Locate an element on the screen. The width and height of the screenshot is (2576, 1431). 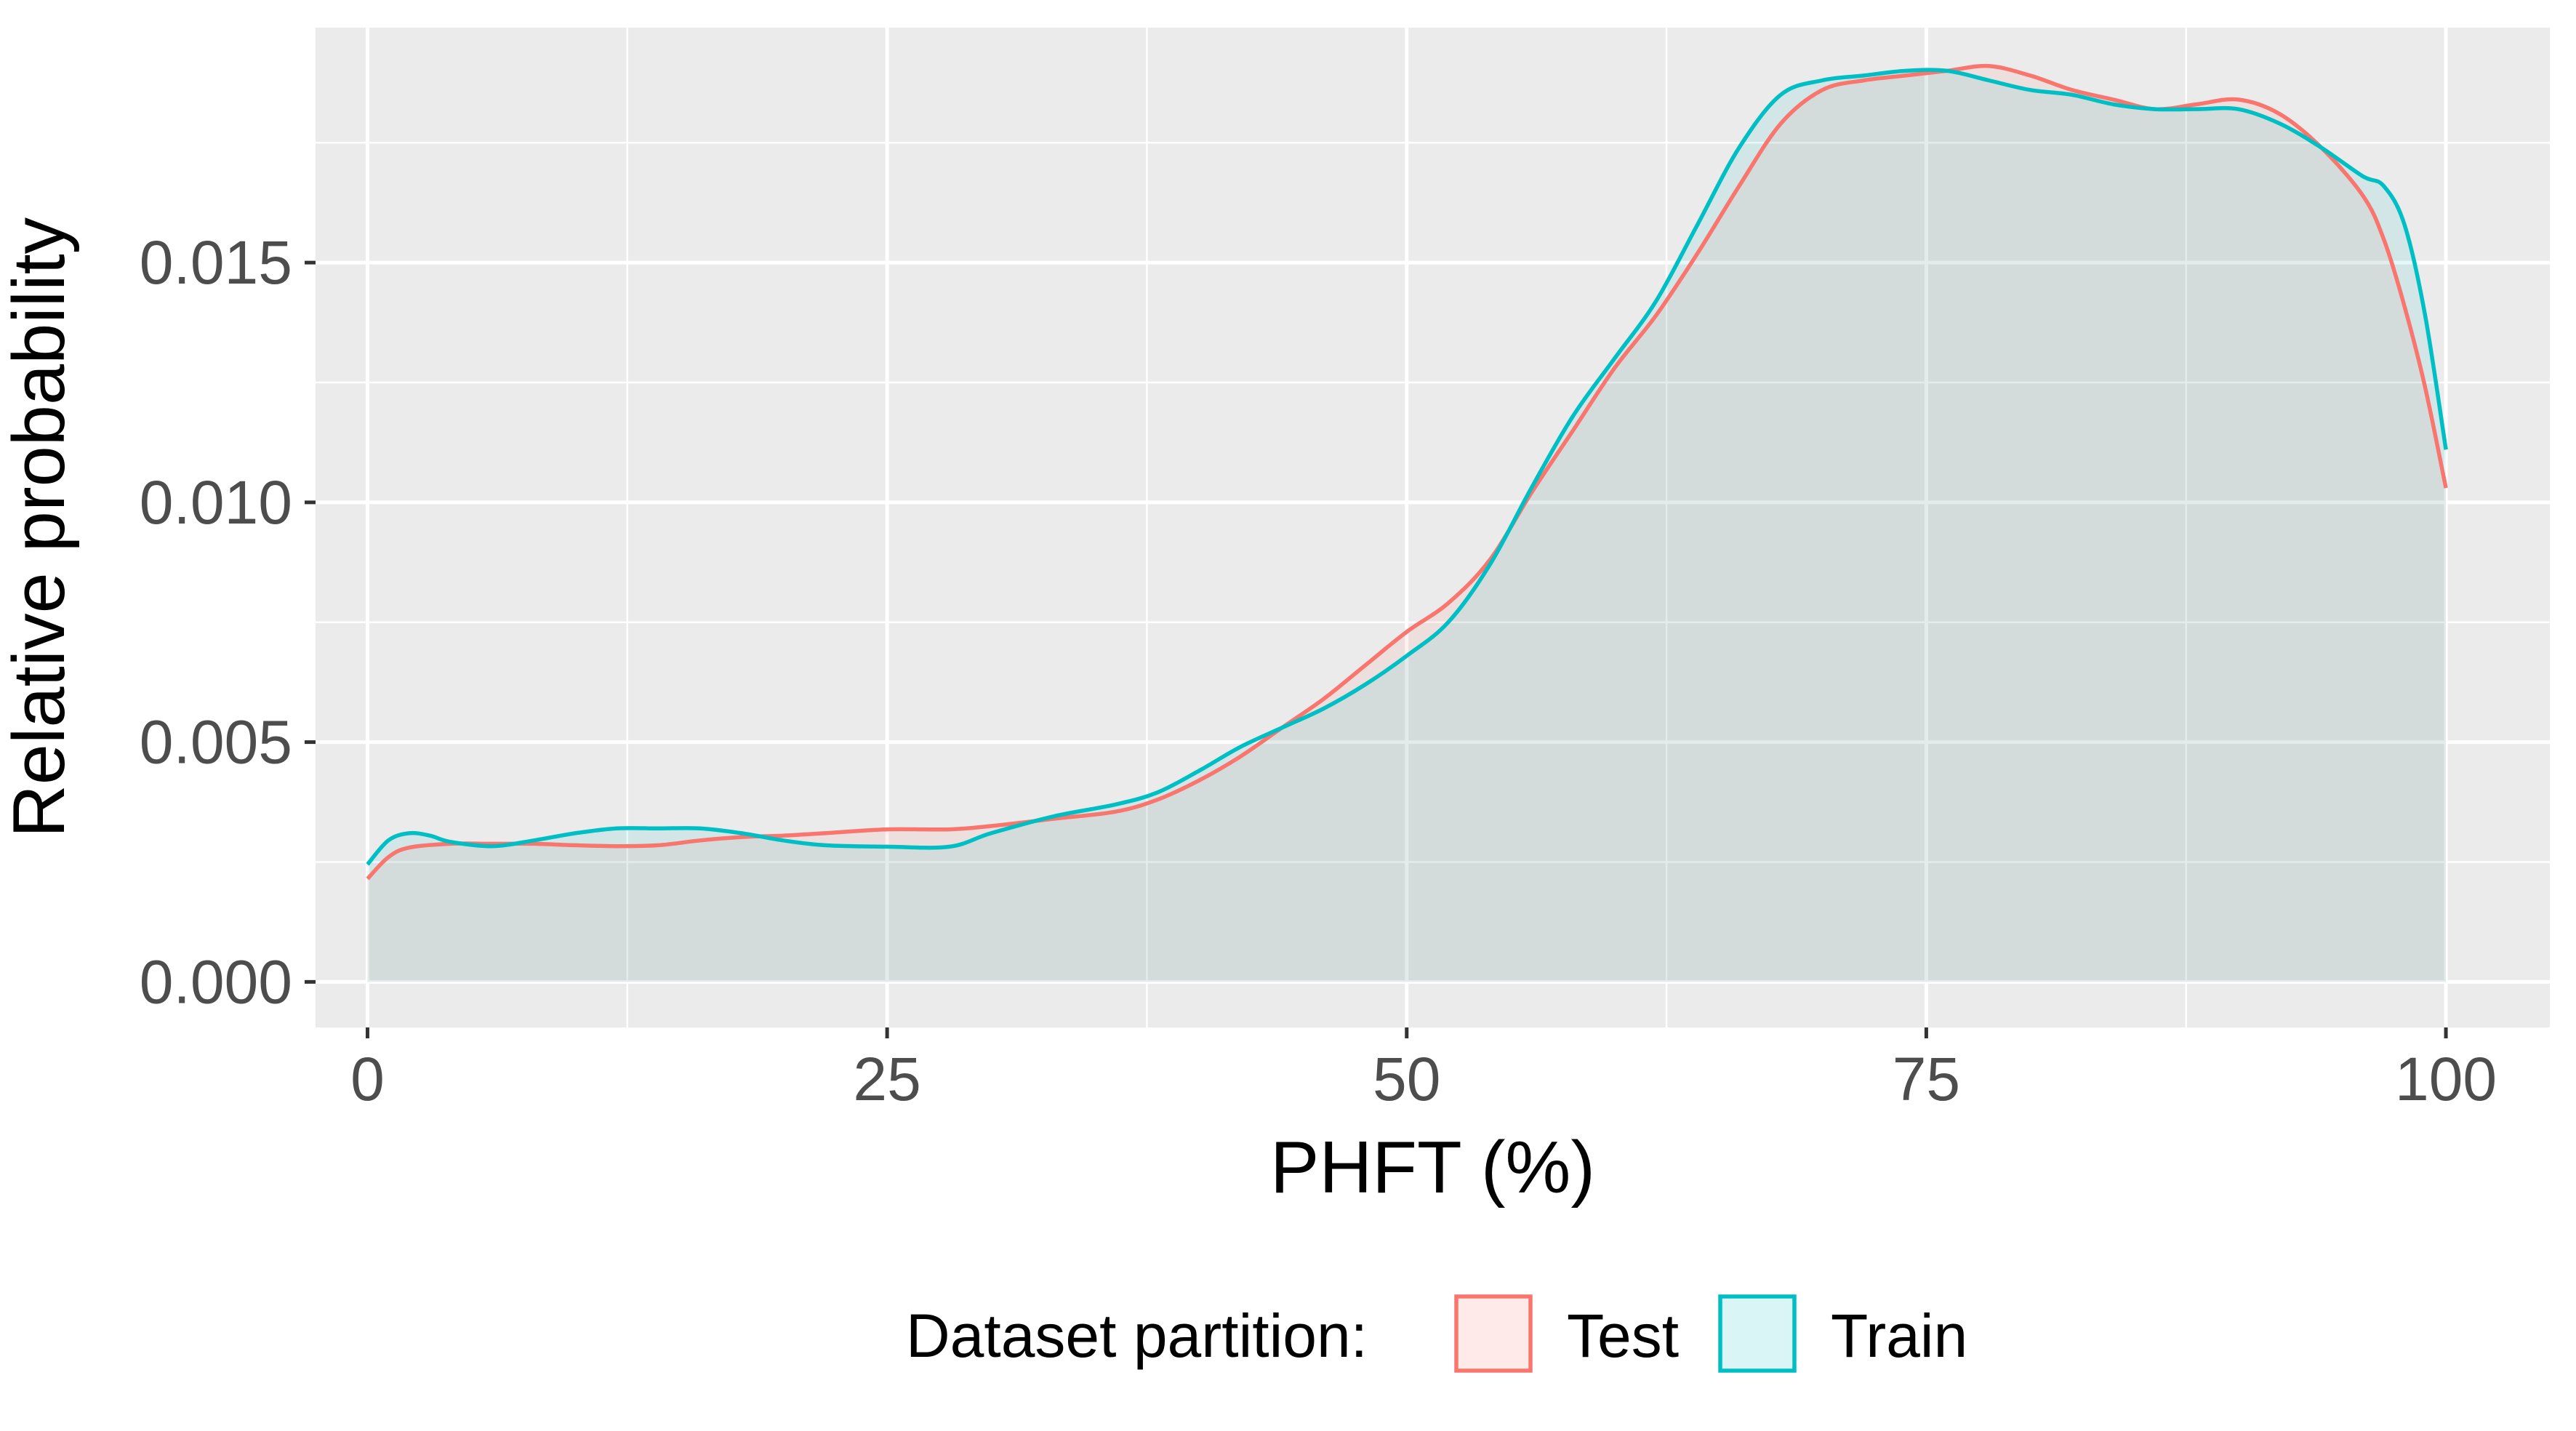
legend-label-test: Test is located at coordinates (1623, 1336).